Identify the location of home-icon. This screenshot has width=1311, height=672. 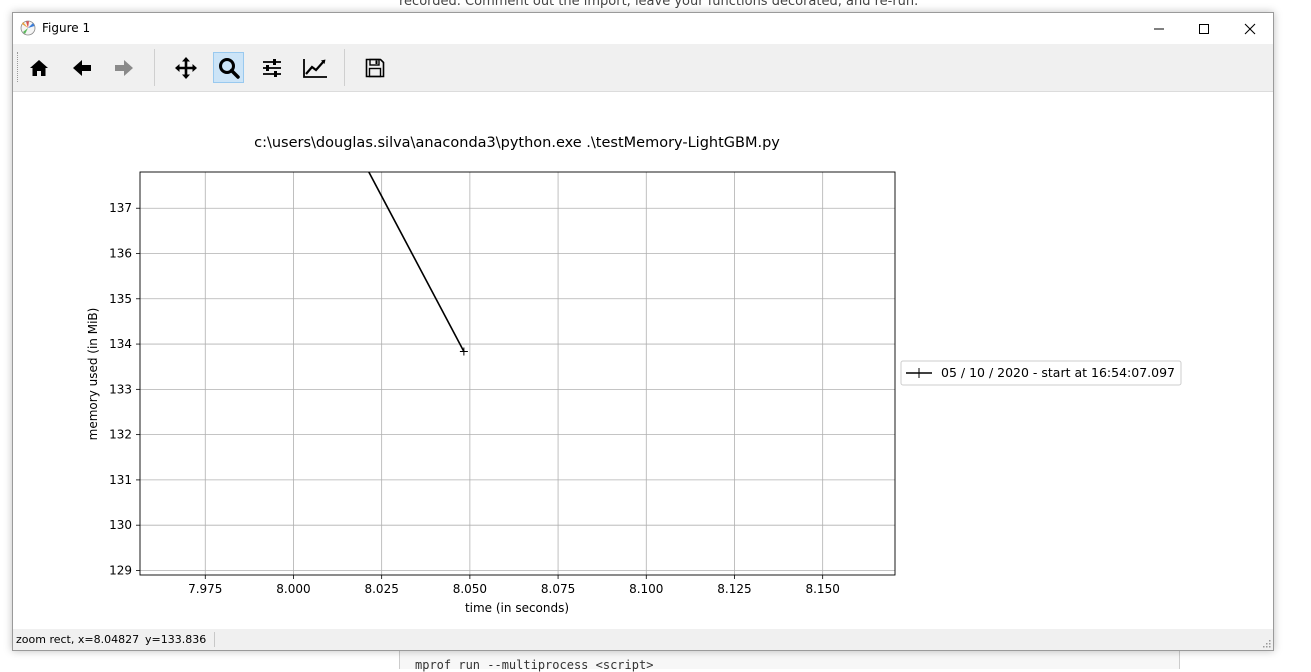
(38, 67).